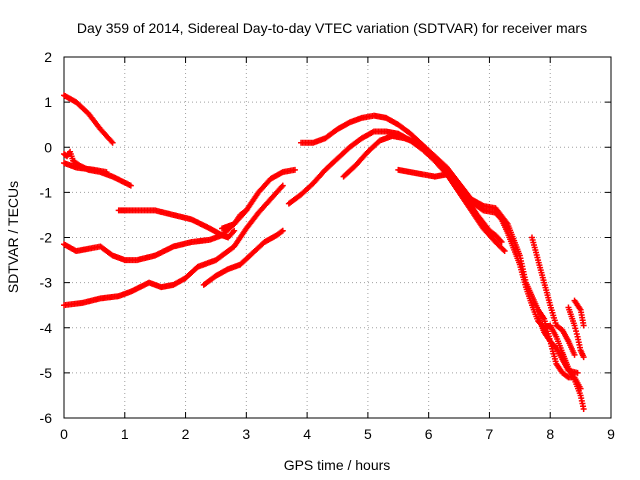 Image resolution: width=640 pixels, height=480 pixels. I want to click on x-tick-label: 2, so click(186, 434).